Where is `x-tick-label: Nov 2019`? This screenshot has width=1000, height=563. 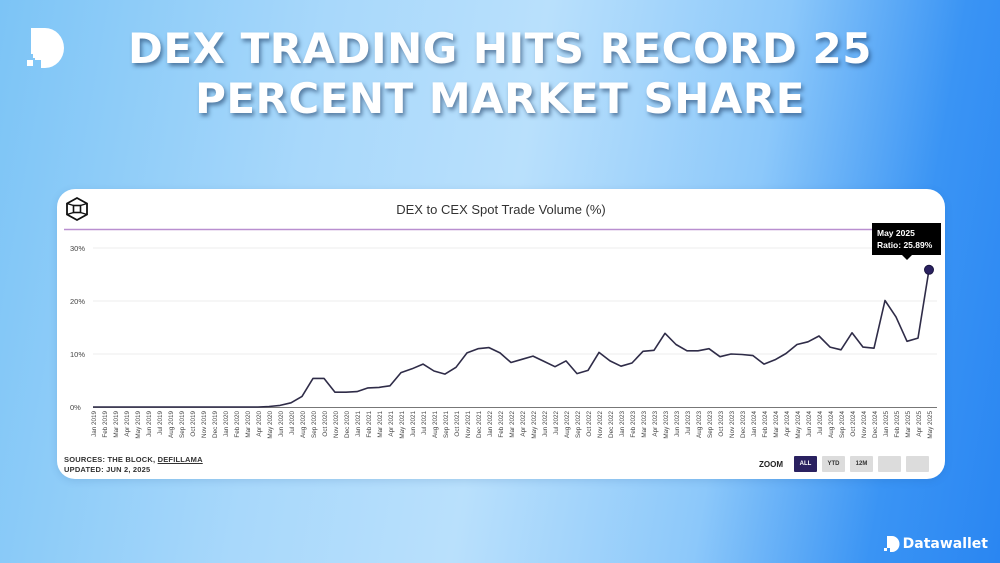 x-tick-label: Nov 2019 is located at coordinates (204, 424).